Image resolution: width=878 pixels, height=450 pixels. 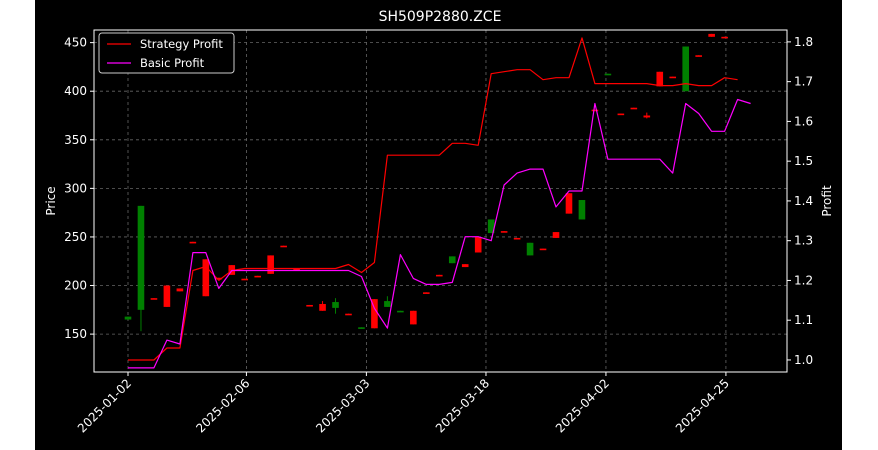 What do you see at coordinates (75, 43) in the screenshot?
I see `price-tick-label: 450` at bounding box center [75, 43].